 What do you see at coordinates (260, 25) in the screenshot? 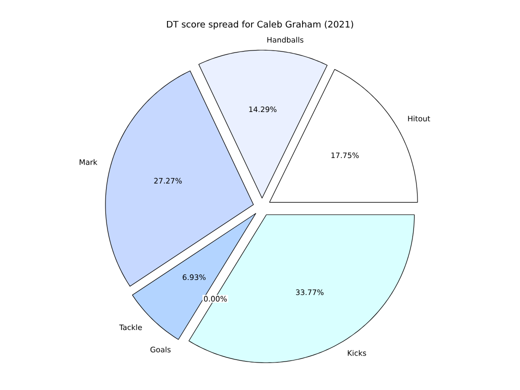
I see `chart-title: DT score spread for Caleb Graham (2021)` at bounding box center [260, 25].